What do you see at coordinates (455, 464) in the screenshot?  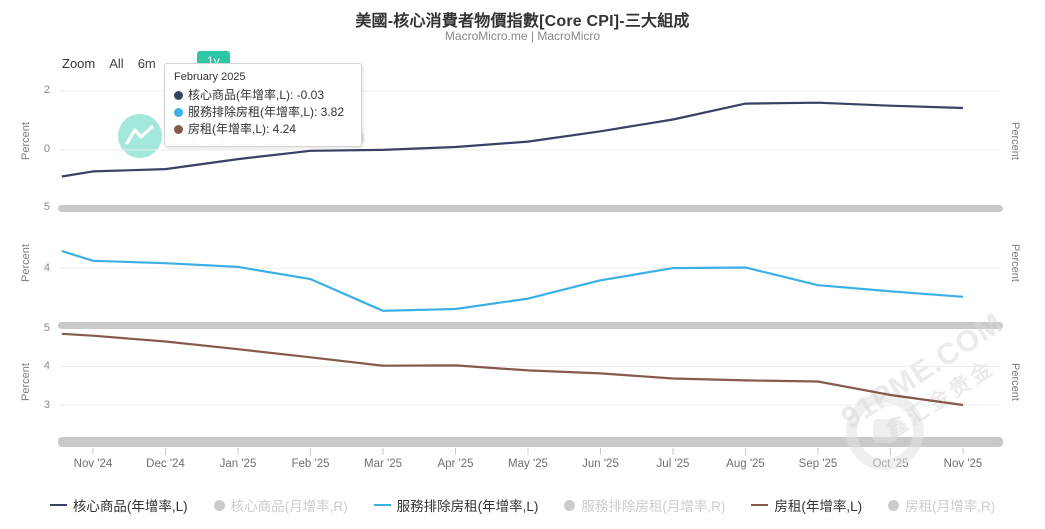 I see `x-axis-label: Apr '25` at bounding box center [455, 464].